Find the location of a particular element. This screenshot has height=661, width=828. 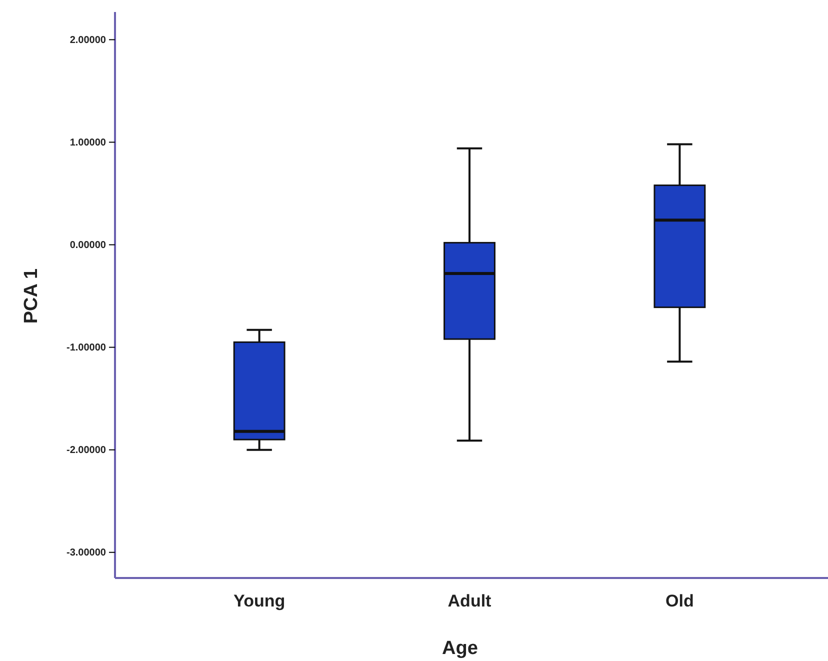

y-tick-label: -1.00000 is located at coordinates (86, 348).